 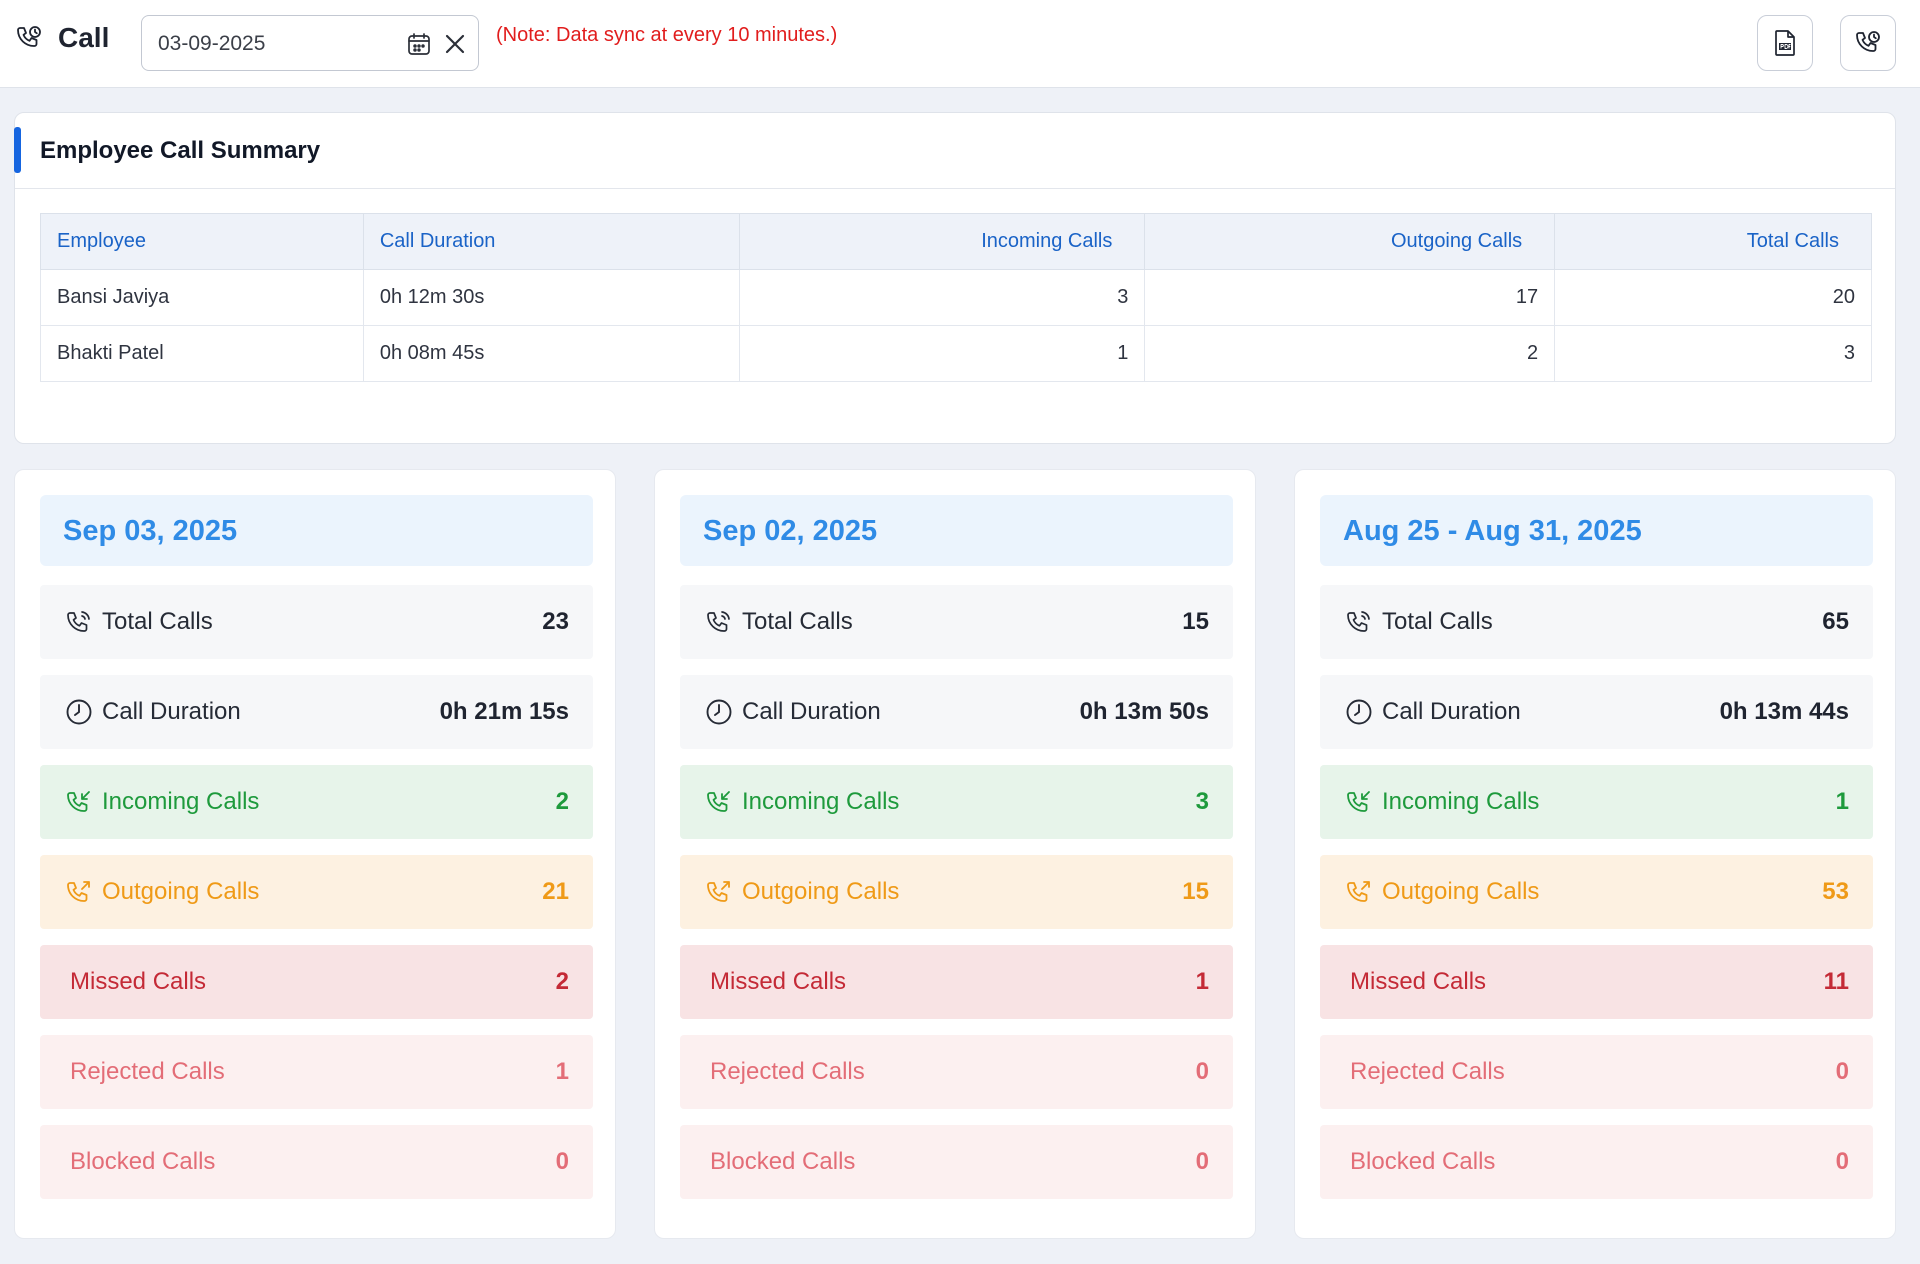 I want to click on column-header: Employee, so click(x=202, y=241).